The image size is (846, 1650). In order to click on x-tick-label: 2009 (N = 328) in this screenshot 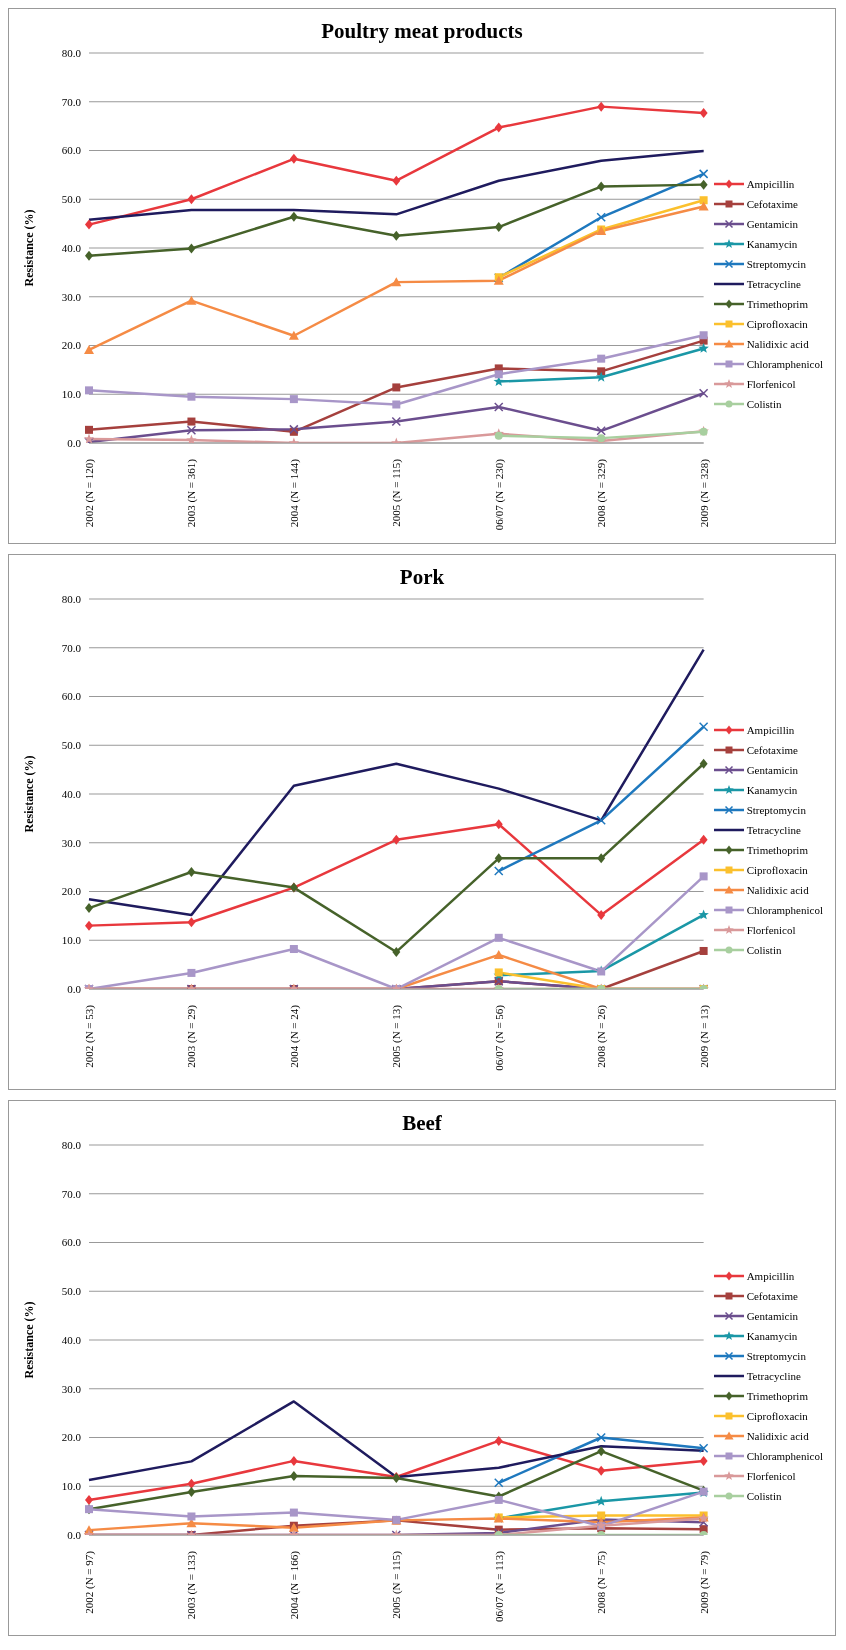, I will do `click(704, 493)`.